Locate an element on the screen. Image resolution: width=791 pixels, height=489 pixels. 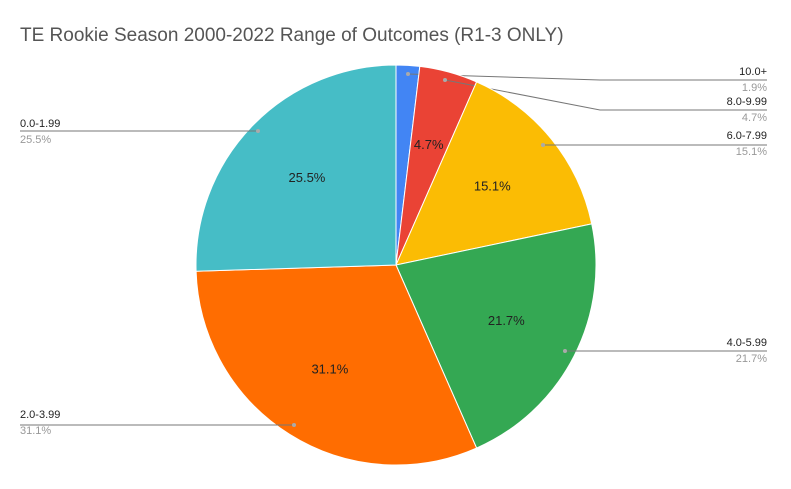
legend-label: 4.0-5.99 is located at coordinates (747, 343).